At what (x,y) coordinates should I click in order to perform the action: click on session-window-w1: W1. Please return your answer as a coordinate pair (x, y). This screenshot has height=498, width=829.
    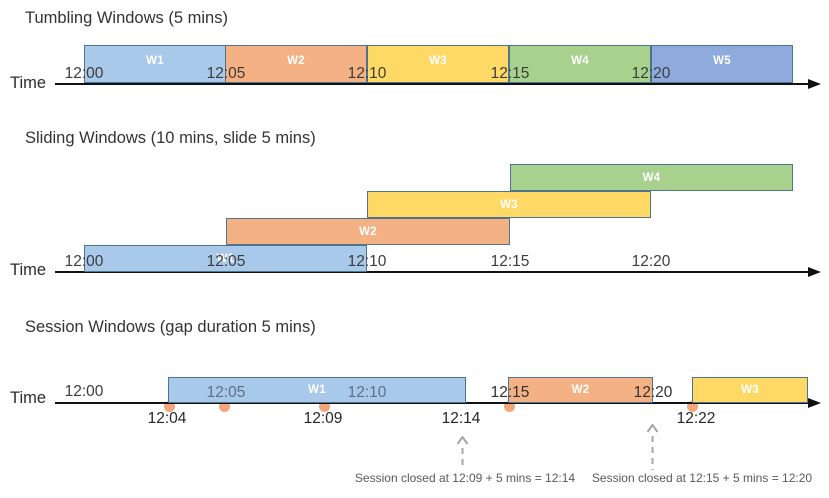
    Looking at the image, I should click on (317, 390).